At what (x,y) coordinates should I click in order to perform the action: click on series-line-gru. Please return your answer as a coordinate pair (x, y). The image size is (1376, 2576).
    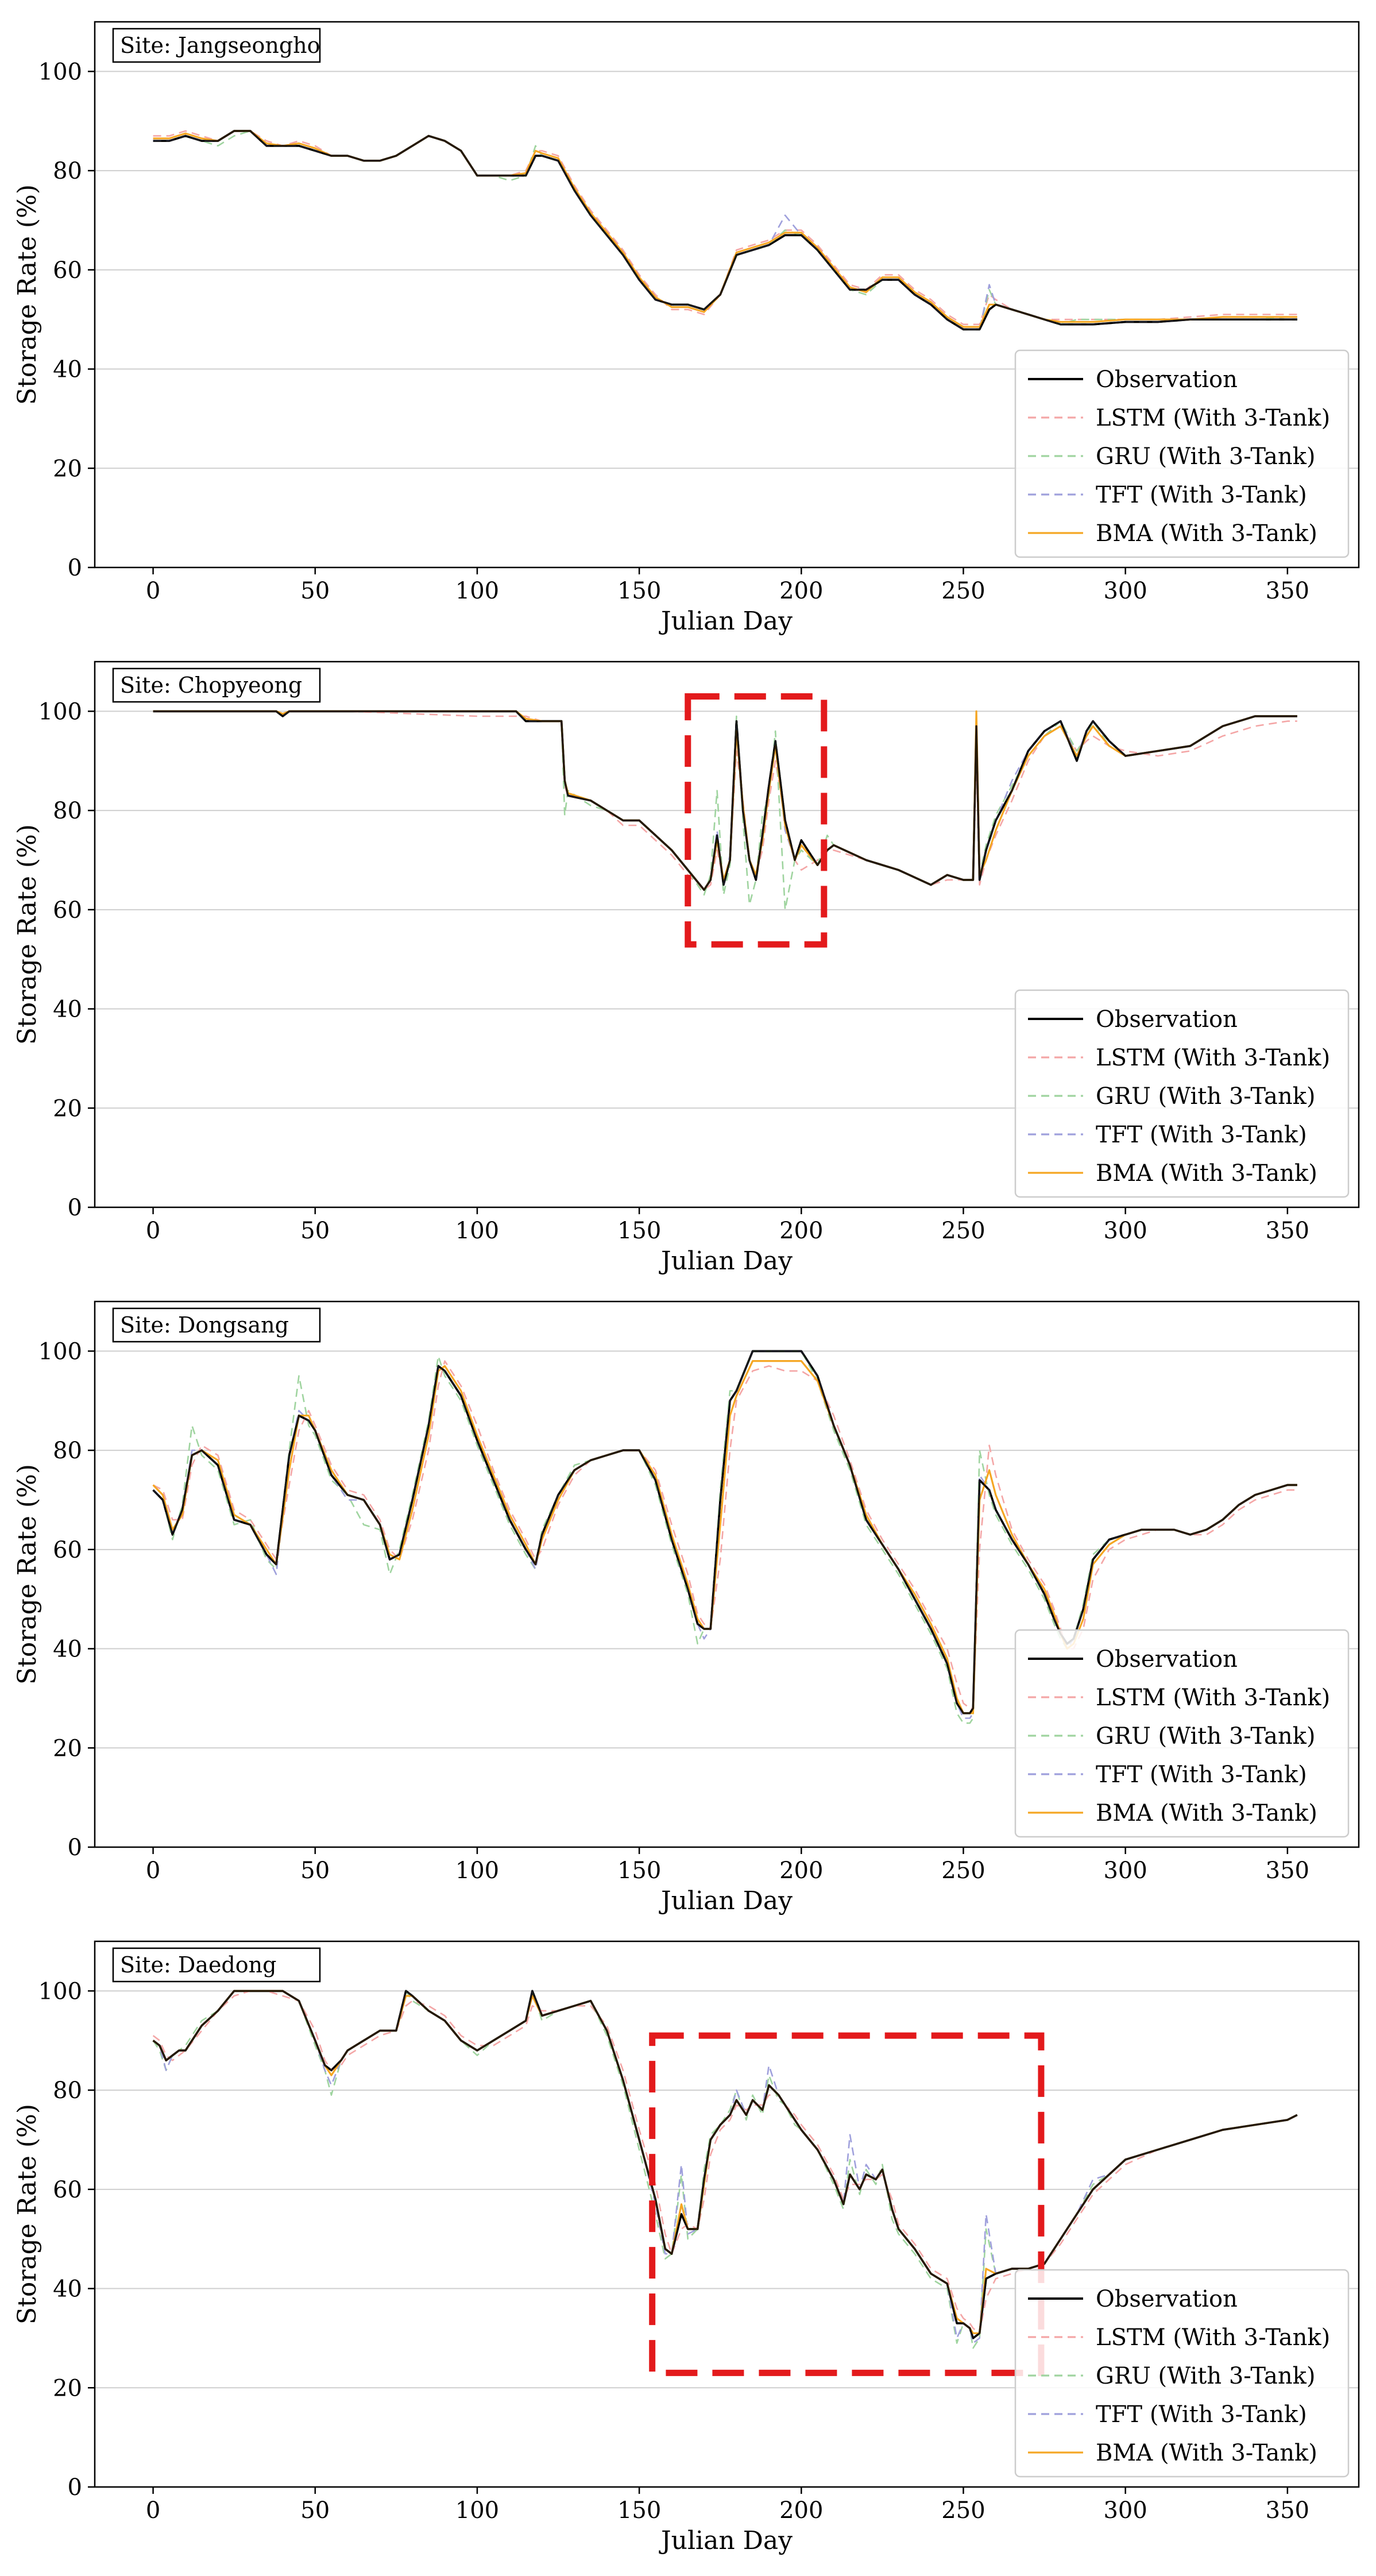
    Looking at the image, I should click on (725, 230).